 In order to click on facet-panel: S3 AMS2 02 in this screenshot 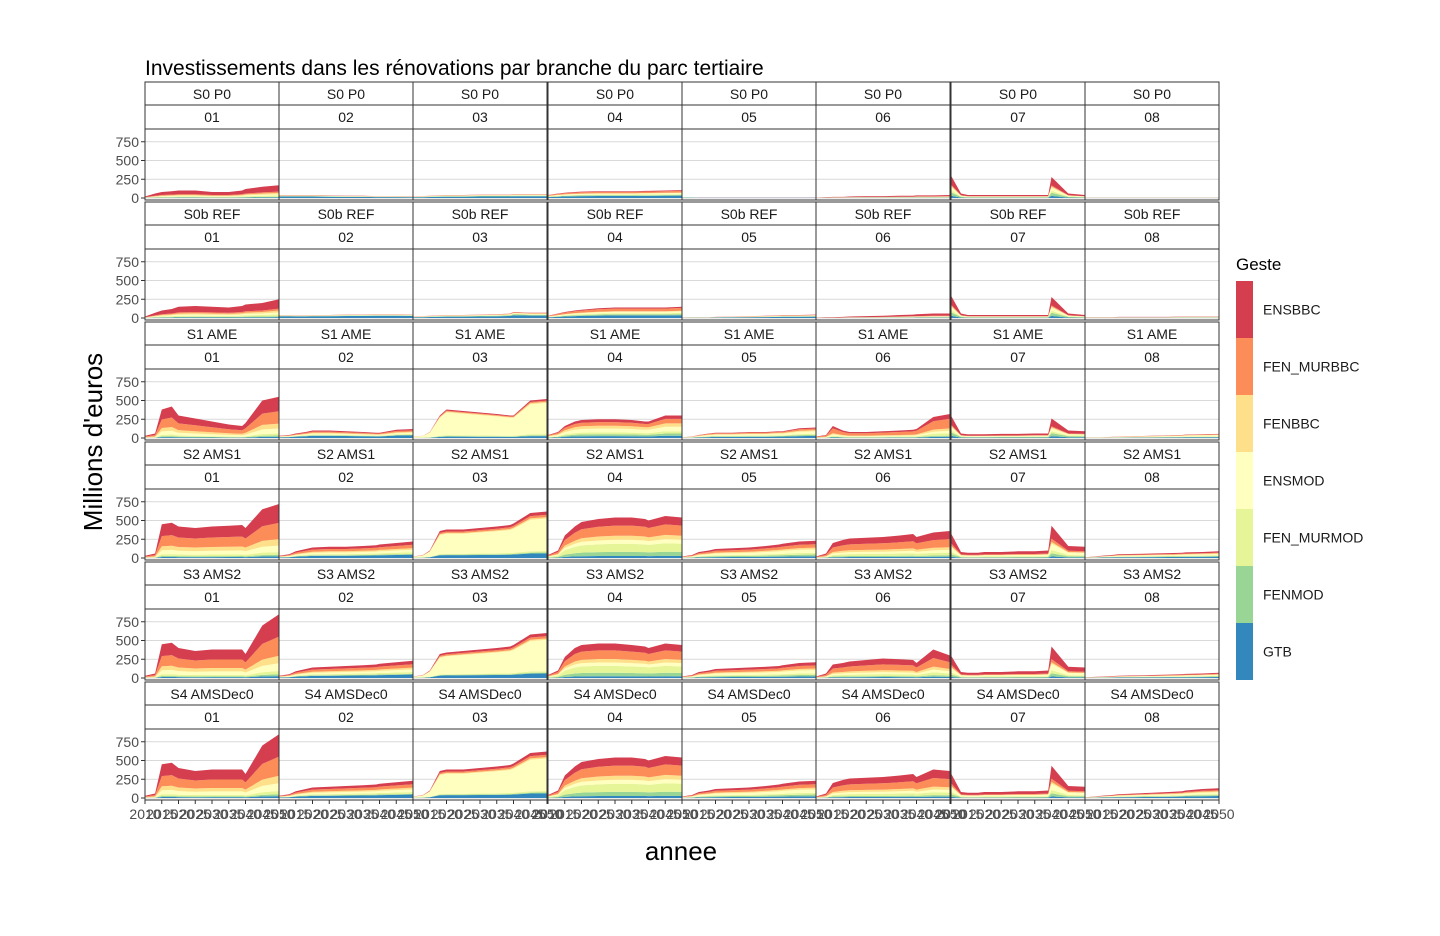, I will do `click(346, 621)`.